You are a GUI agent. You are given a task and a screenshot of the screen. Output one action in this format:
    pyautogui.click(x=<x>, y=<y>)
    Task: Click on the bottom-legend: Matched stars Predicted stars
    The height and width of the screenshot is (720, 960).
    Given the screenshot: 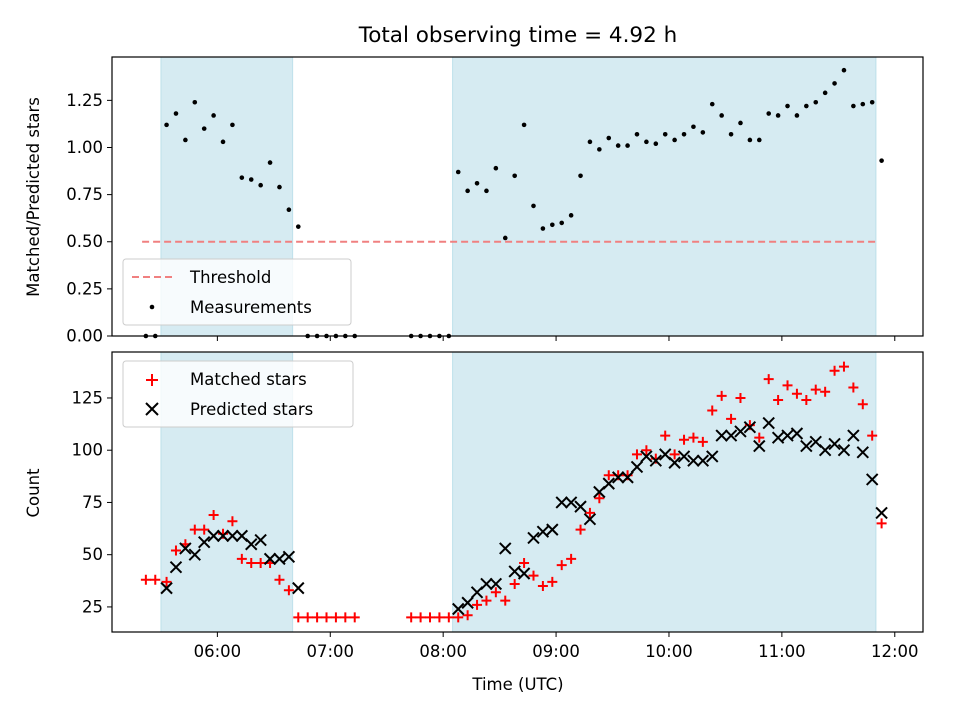 What is the action you would take?
    pyautogui.click(x=238, y=394)
    